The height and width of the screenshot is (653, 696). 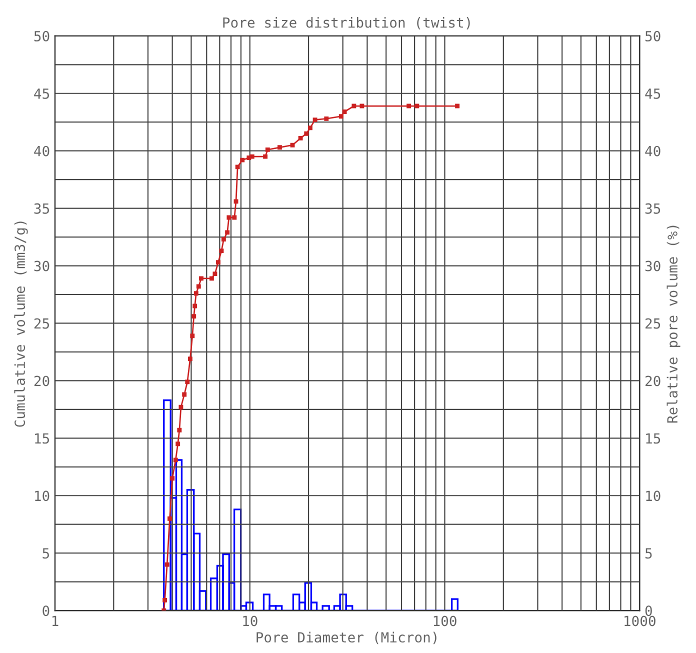 I want to click on y-tick-label: 50, so click(x=42, y=36).